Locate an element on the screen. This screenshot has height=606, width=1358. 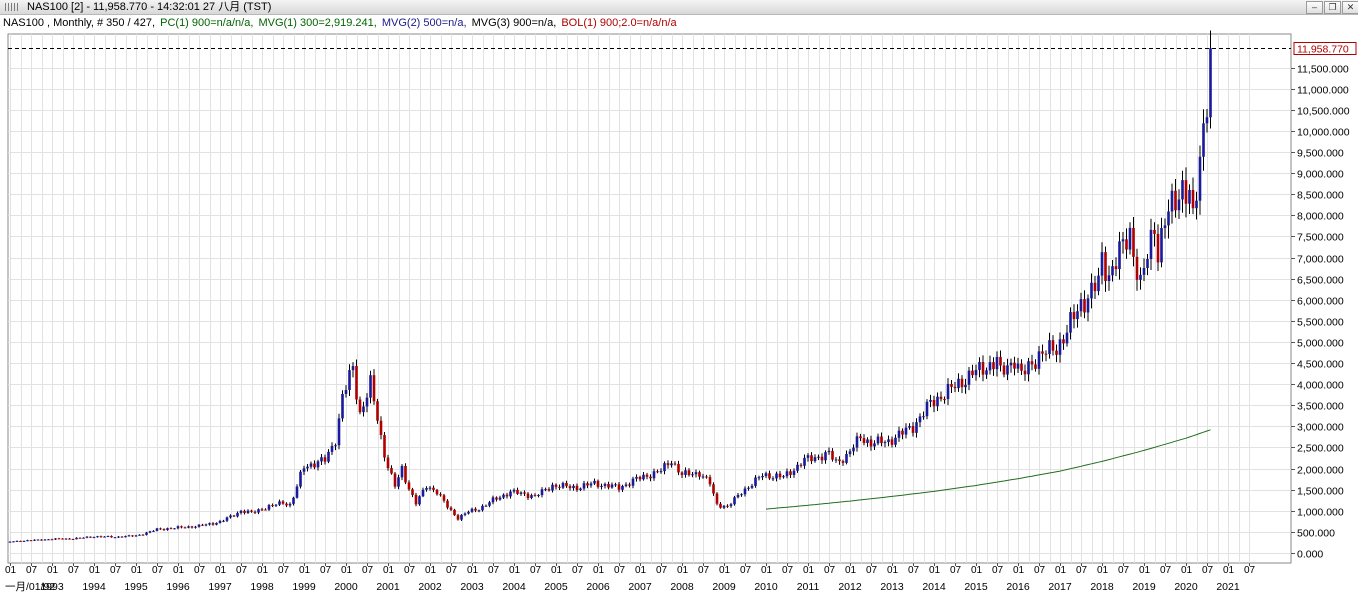
y-tick-label: 2,000.000 is located at coordinates (1320, 471).